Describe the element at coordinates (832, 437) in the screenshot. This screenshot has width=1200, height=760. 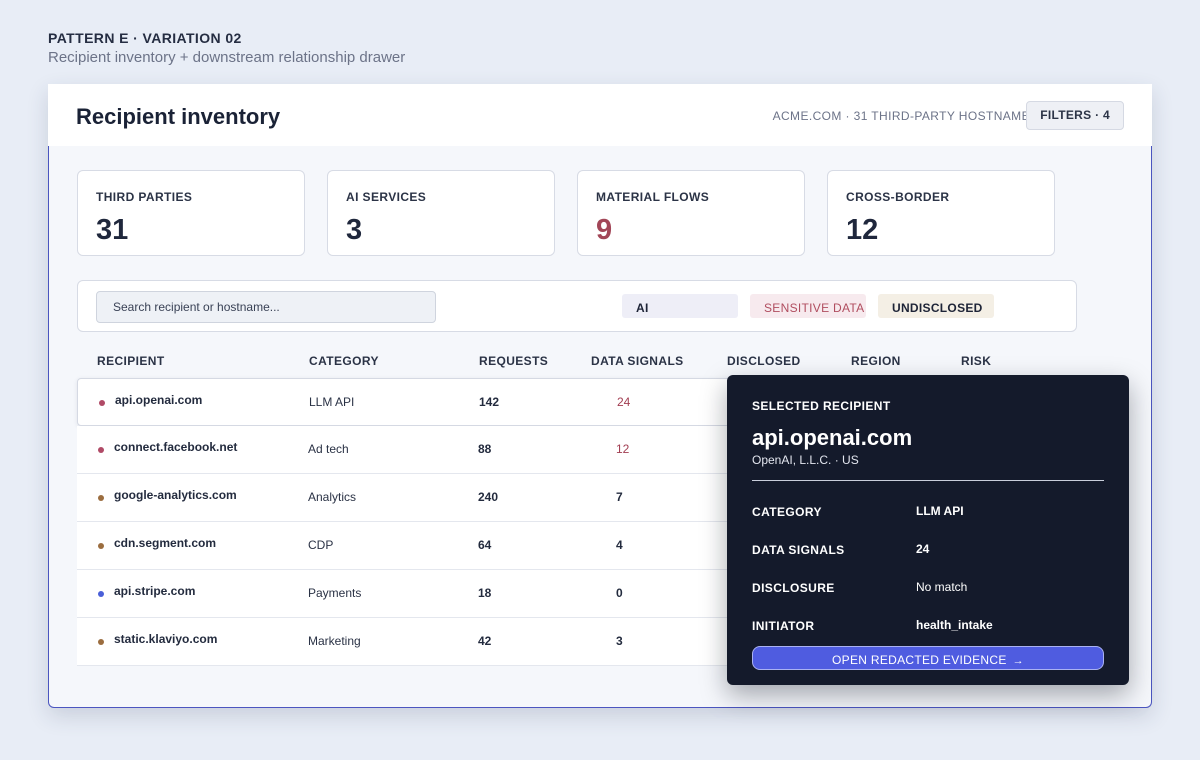
I see `drawer-title: api.openai.com` at that location.